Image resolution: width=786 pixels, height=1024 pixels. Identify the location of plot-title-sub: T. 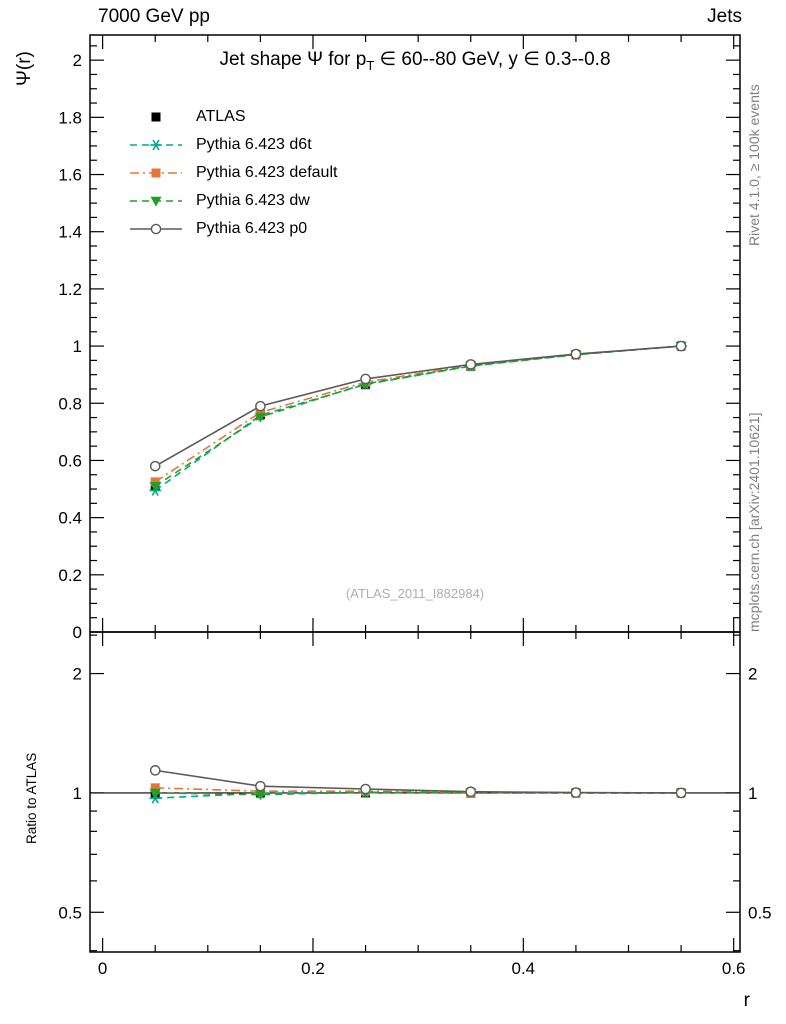
(370, 65).